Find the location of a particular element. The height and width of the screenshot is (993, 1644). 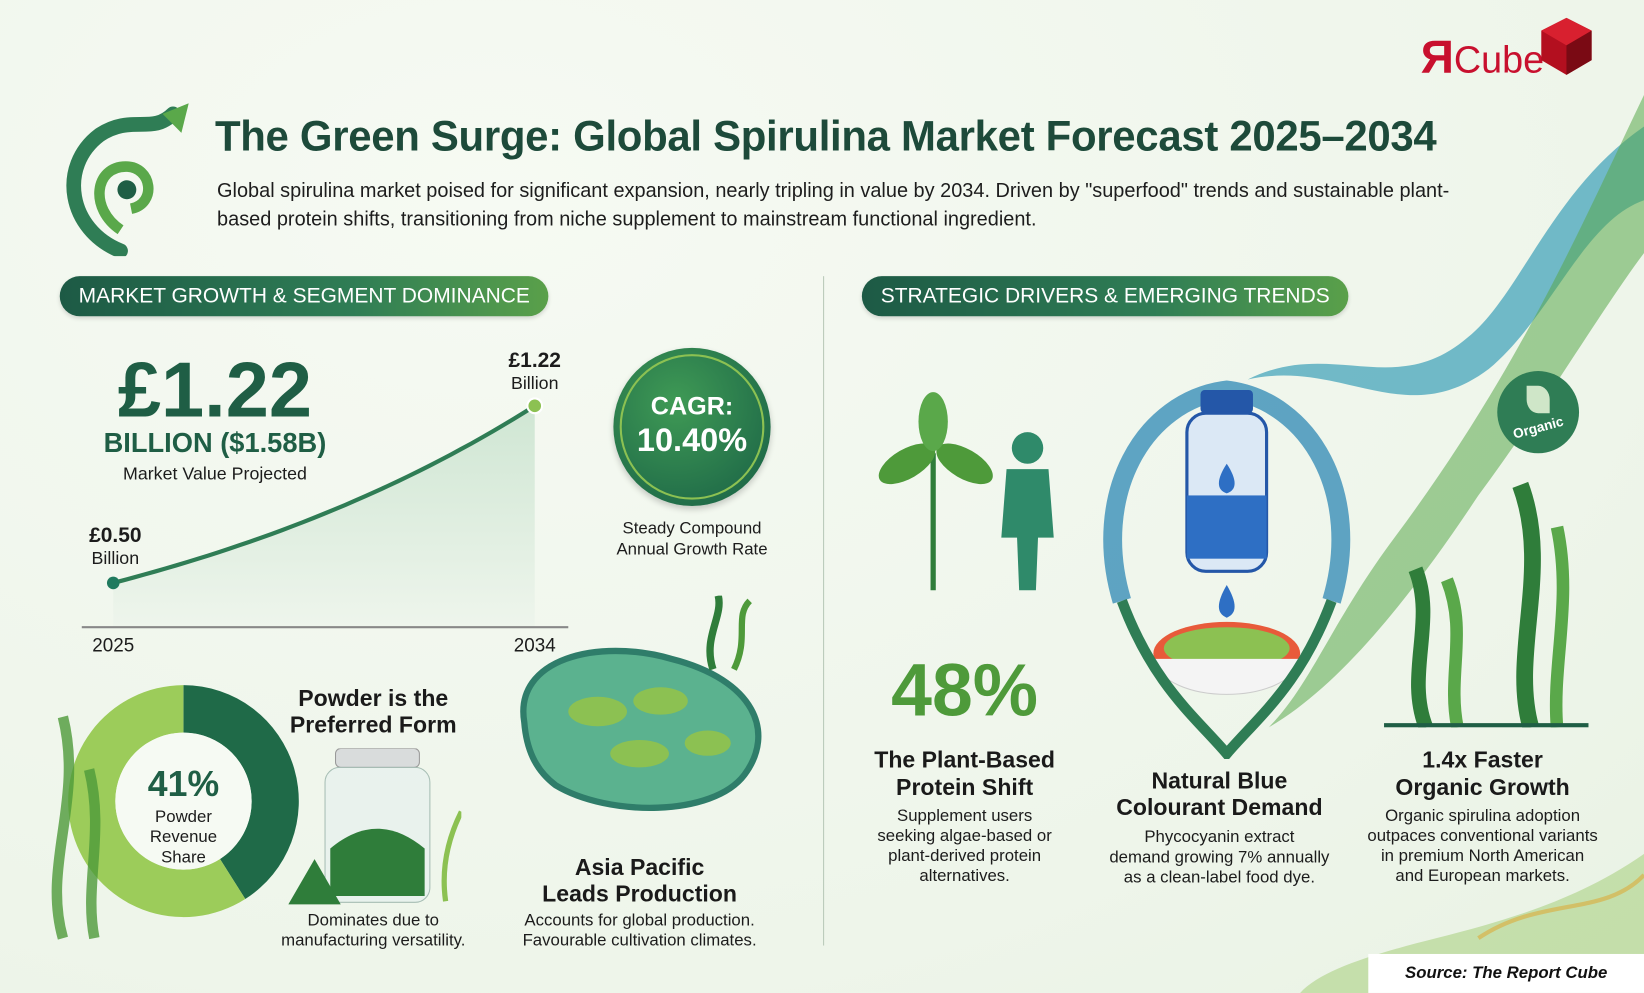

blue-colourant-body-1: Phycocyanin extract is located at coordinates (1219, 837).